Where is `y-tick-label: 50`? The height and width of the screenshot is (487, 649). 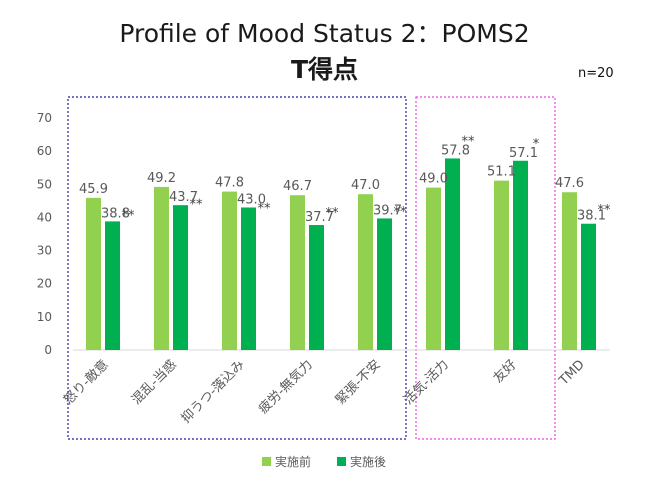
y-tick-label: 50 is located at coordinates (44, 184).